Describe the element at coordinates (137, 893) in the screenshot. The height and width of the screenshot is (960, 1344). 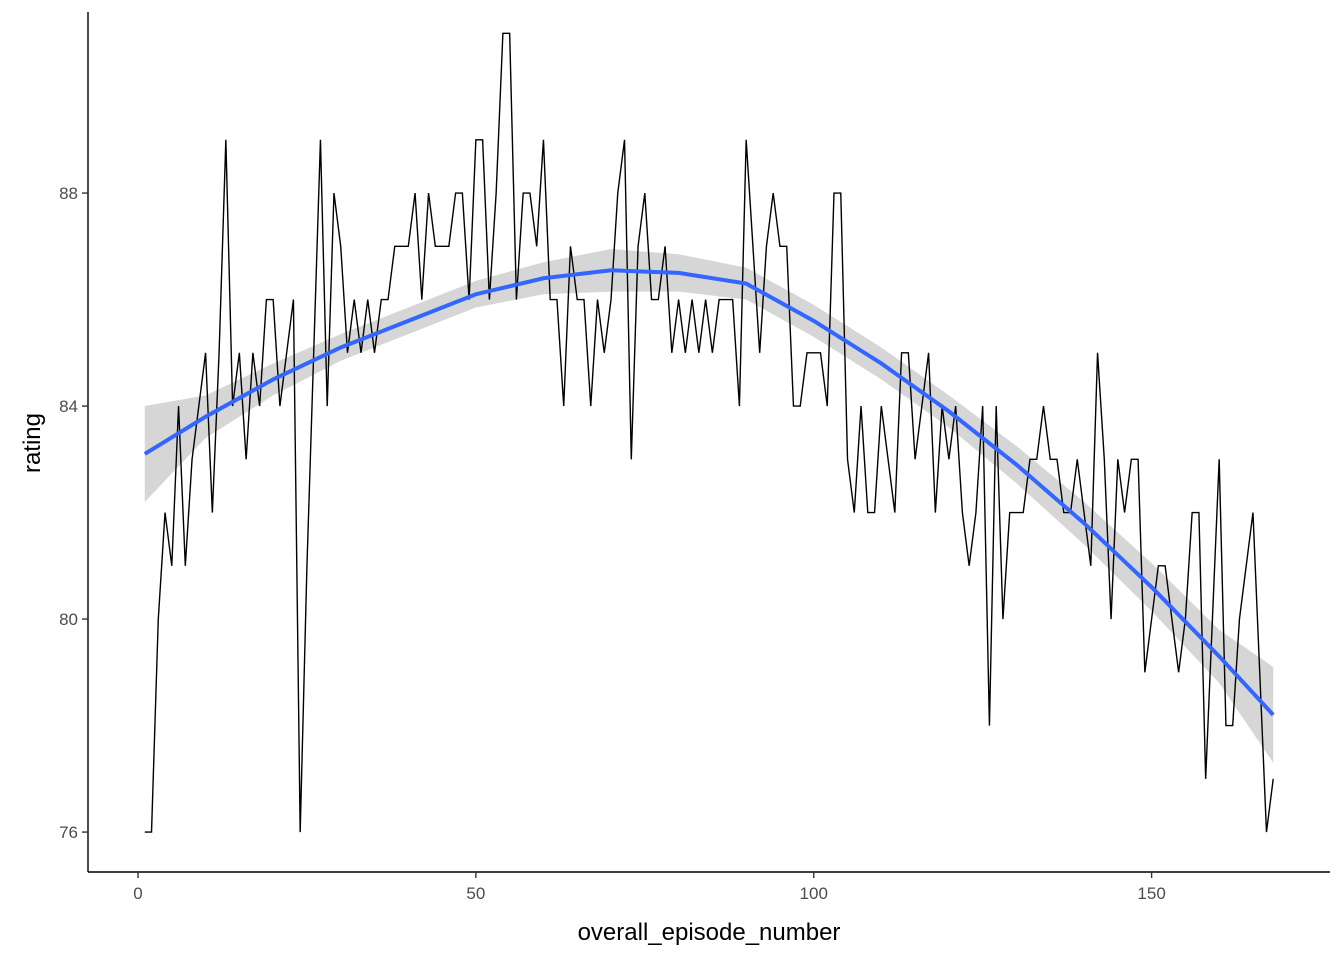
I see `x-tick-label: 0` at that location.